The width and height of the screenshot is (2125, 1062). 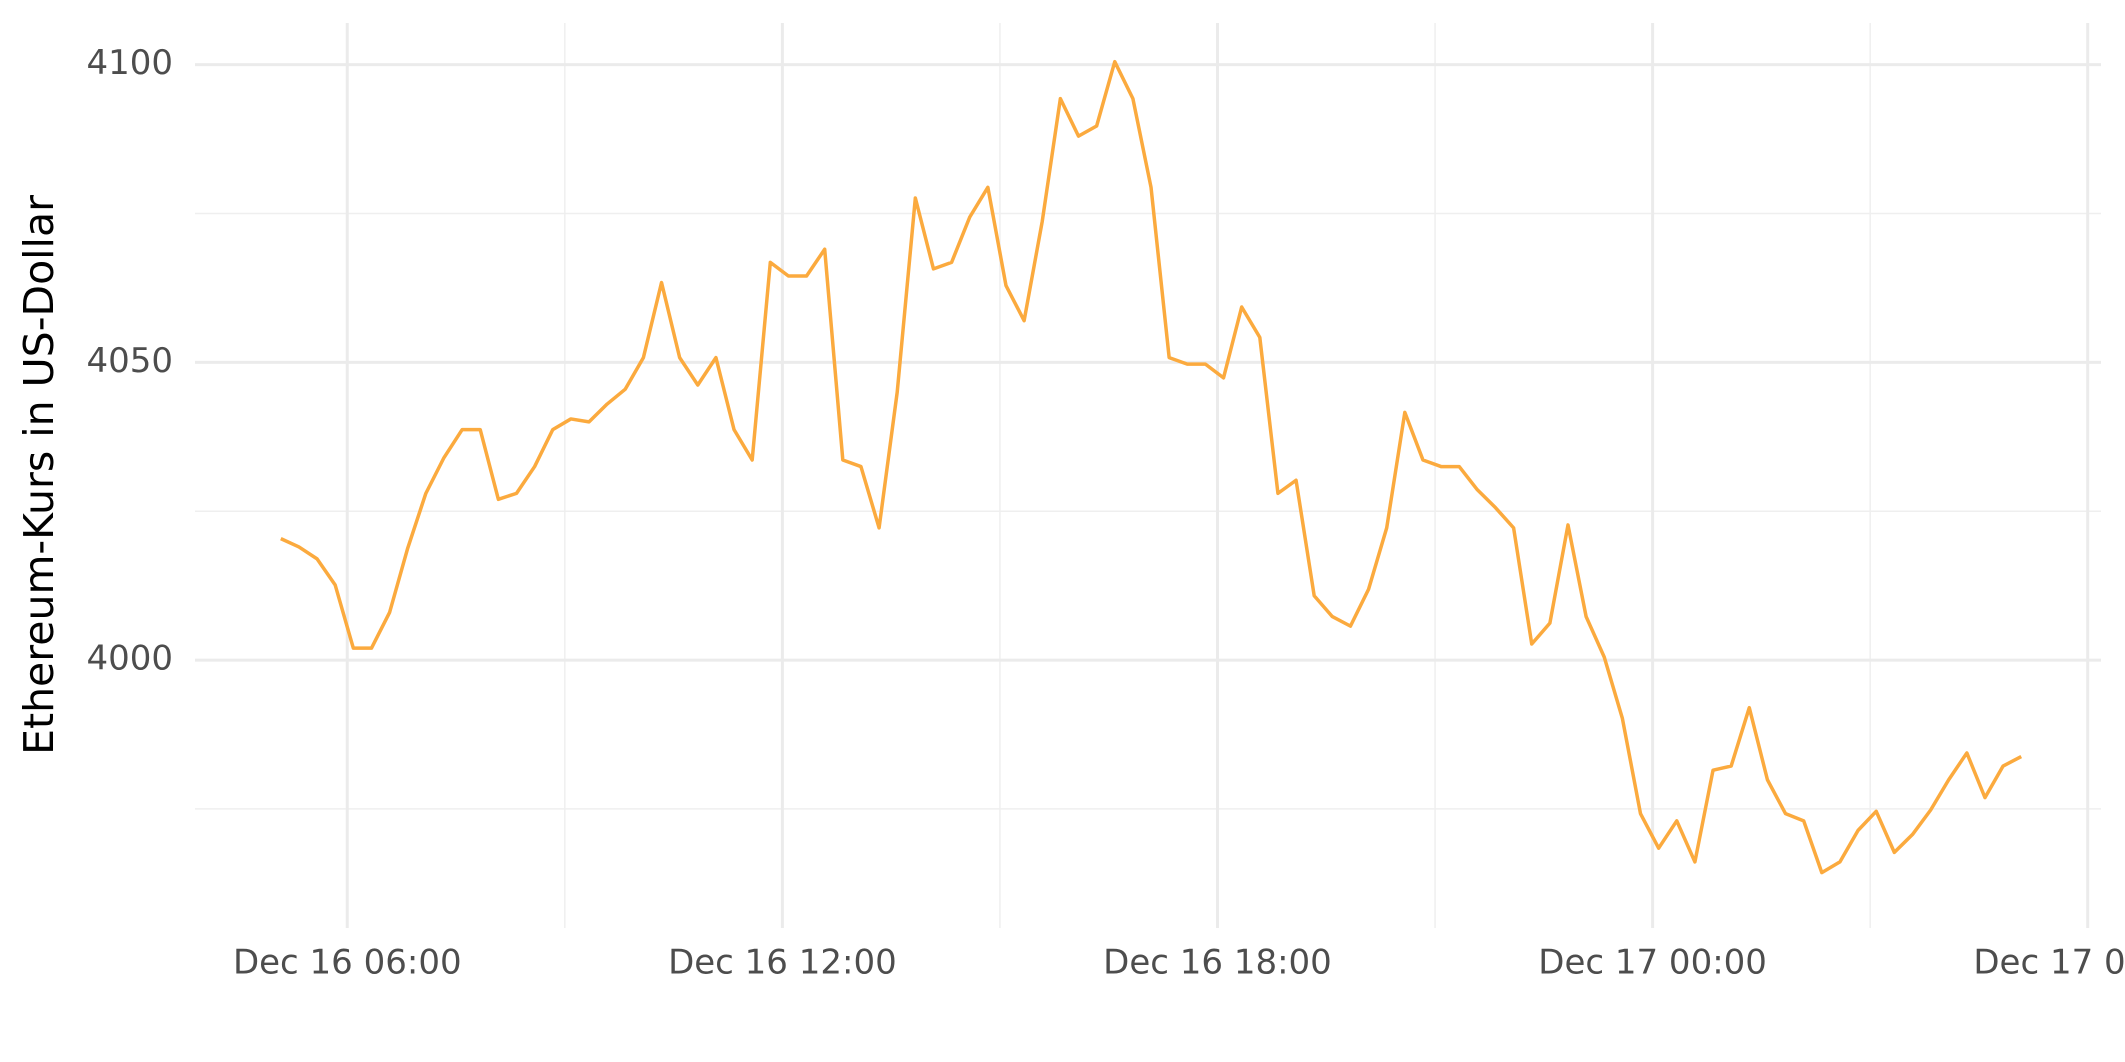 What do you see at coordinates (347, 963) in the screenshot?
I see `x-tick-label: Dec 16 06:00` at bounding box center [347, 963].